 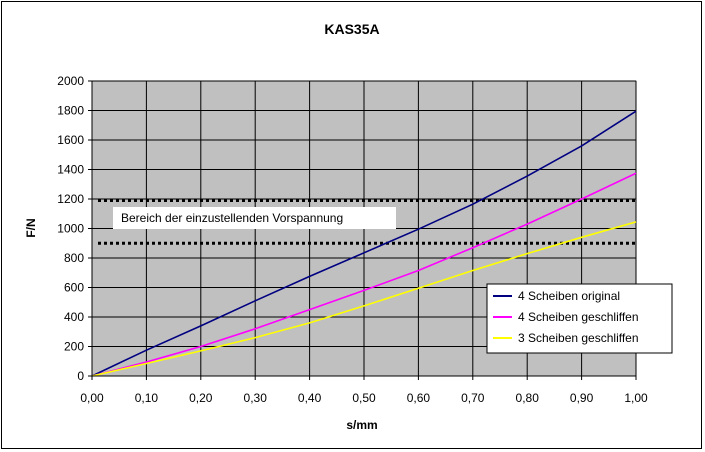 What do you see at coordinates (569, 296) in the screenshot?
I see `legend-label: 4 Scheiben original` at bounding box center [569, 296].